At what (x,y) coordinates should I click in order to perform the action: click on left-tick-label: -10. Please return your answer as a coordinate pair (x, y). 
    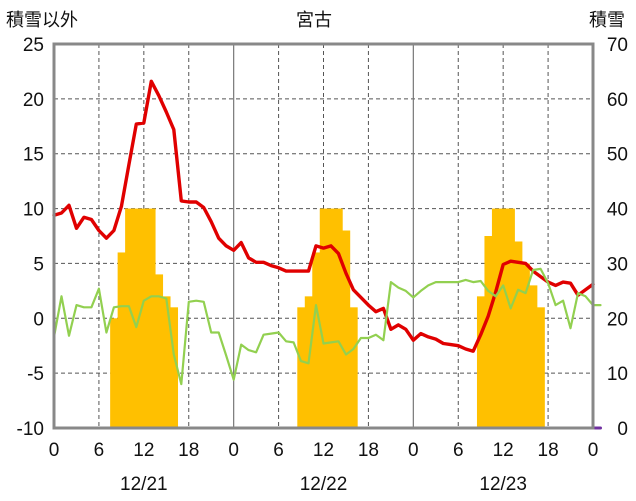
    Looking at the image, I should click on (30, 429).